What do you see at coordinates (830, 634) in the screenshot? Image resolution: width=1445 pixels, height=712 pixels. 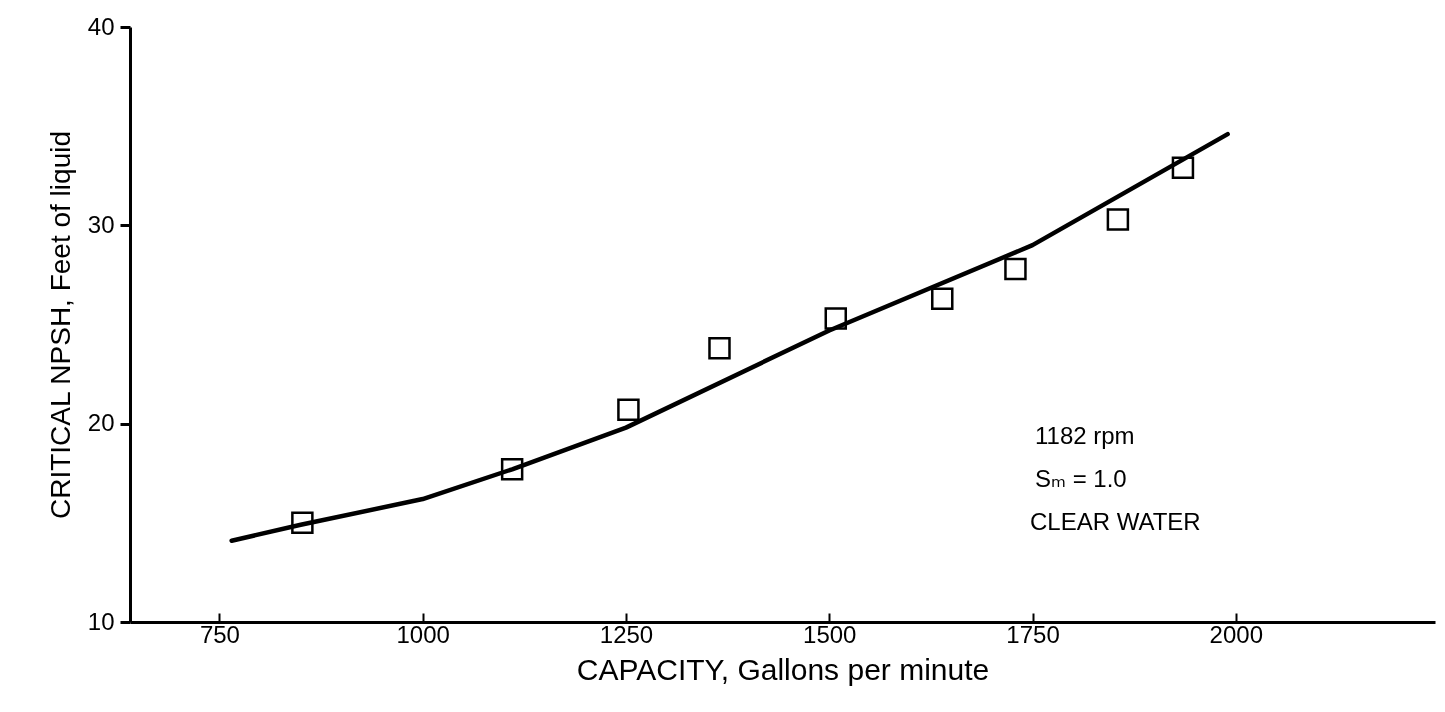 I see `x-tick-label: 1500` at bounding box center [830, 634].